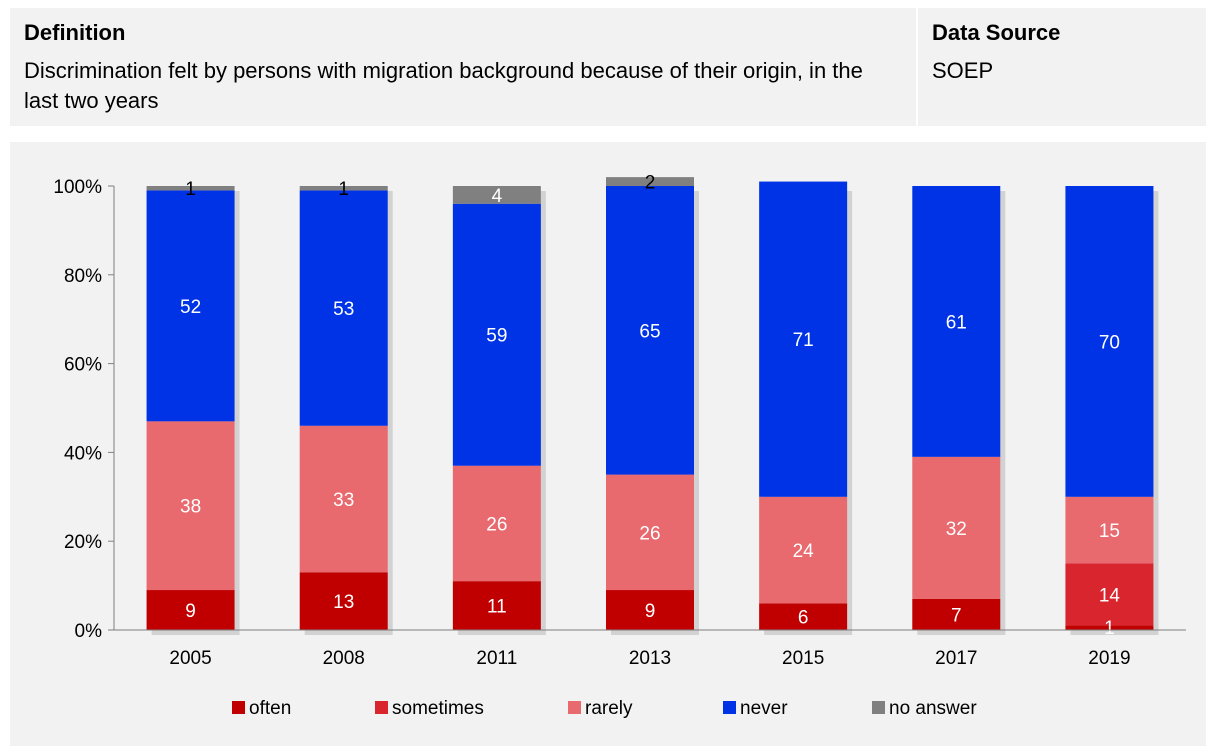 The height and width of the screenshot is (756, 1216). I want to click on data-label: 38, so click(190, 507).